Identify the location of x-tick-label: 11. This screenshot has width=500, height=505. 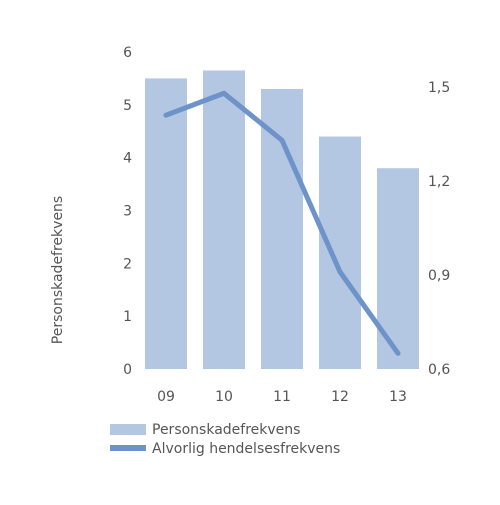
(282, 397).